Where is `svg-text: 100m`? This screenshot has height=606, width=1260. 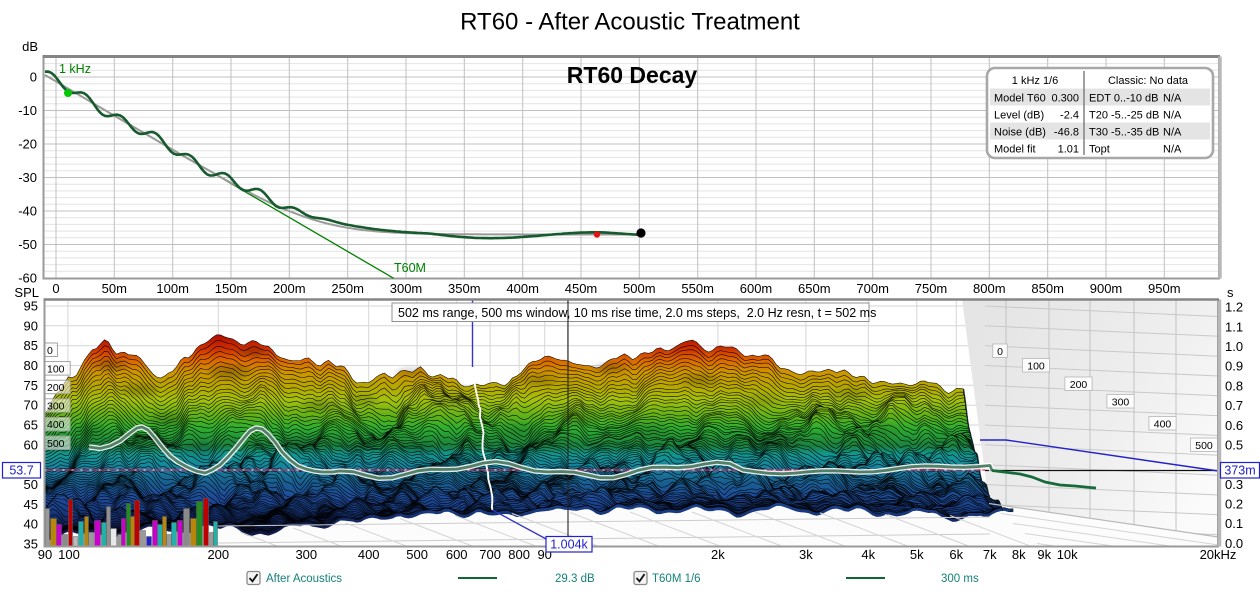 svg-text: 100m is located at coordinates (172, 288).